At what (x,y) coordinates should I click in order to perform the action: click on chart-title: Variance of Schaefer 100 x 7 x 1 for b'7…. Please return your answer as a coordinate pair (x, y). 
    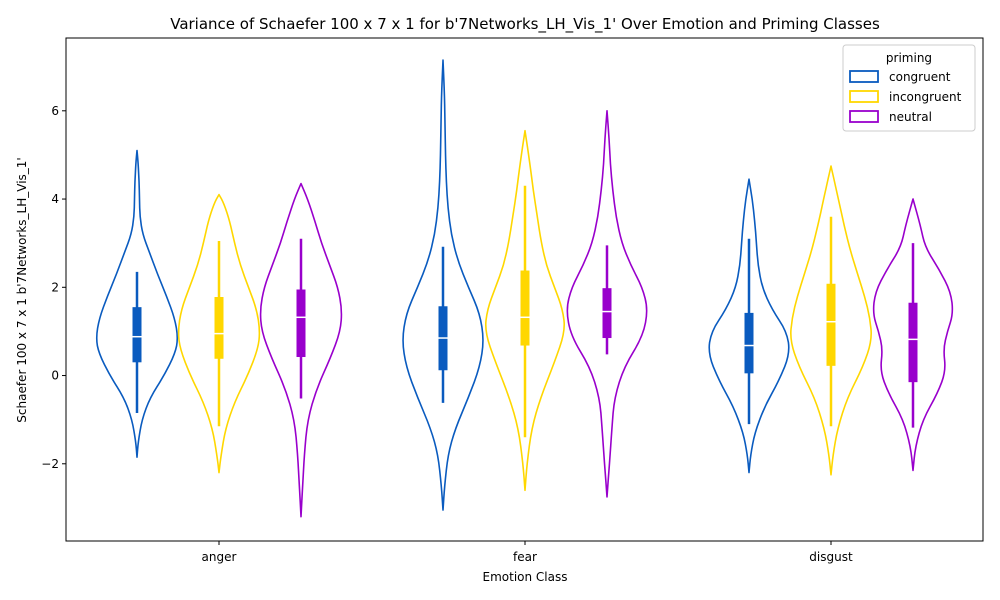
    Looking at the image, I should click on (525, 24).